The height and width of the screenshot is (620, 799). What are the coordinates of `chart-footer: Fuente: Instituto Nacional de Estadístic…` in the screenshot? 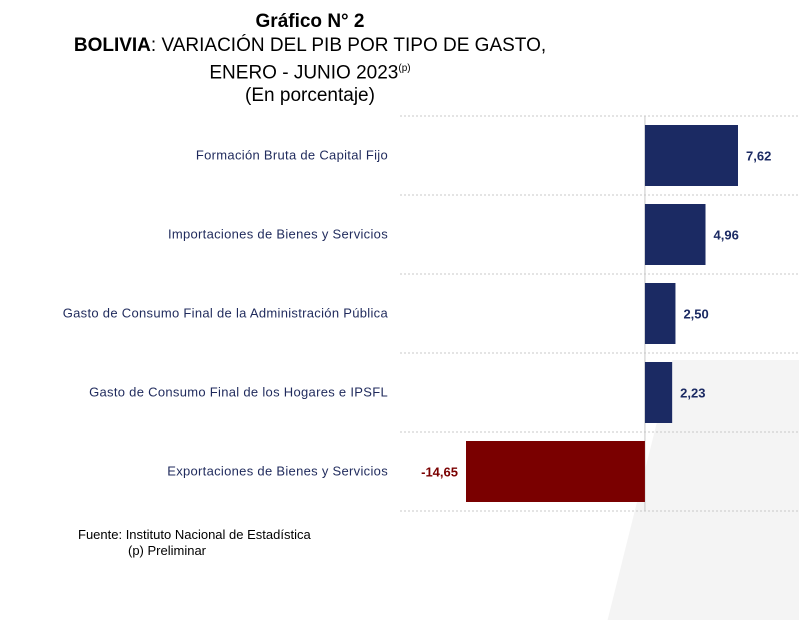 It's located at (194, 543).